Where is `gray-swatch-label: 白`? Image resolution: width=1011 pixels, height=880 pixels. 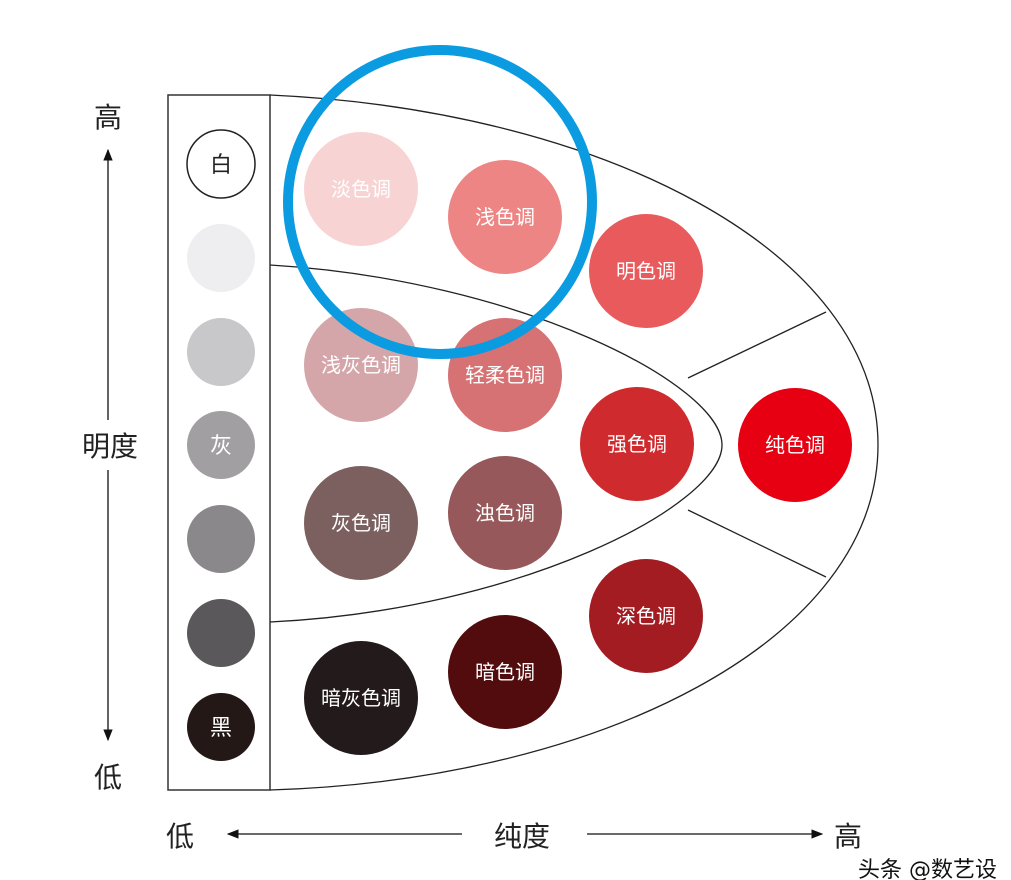
gray-swatch-label: 白 is located at coordinates (221, 165).